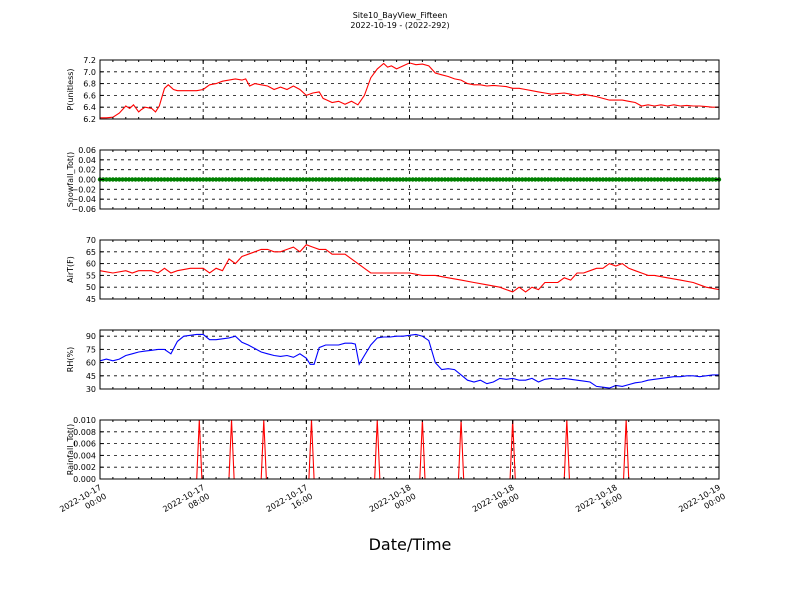 This screenshot has width=800, height=600. What do you see at coordinates (84, 432) in the screenshot?
I see `y-tick-label: 0.008` at bounding box center [84, 432].